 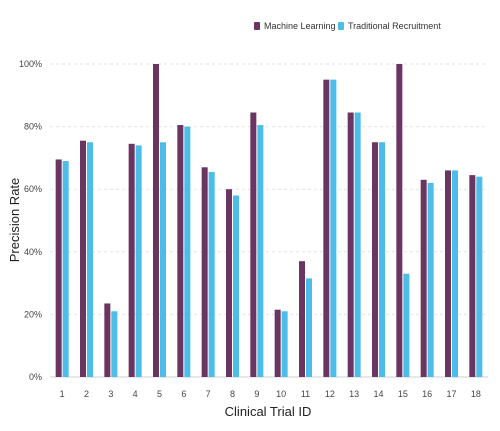 What do you see at coordinates (394, 26) in the screenshot?
I see `legend-label-tr: Traditional Recruitment` at bounding box center [394, 26].